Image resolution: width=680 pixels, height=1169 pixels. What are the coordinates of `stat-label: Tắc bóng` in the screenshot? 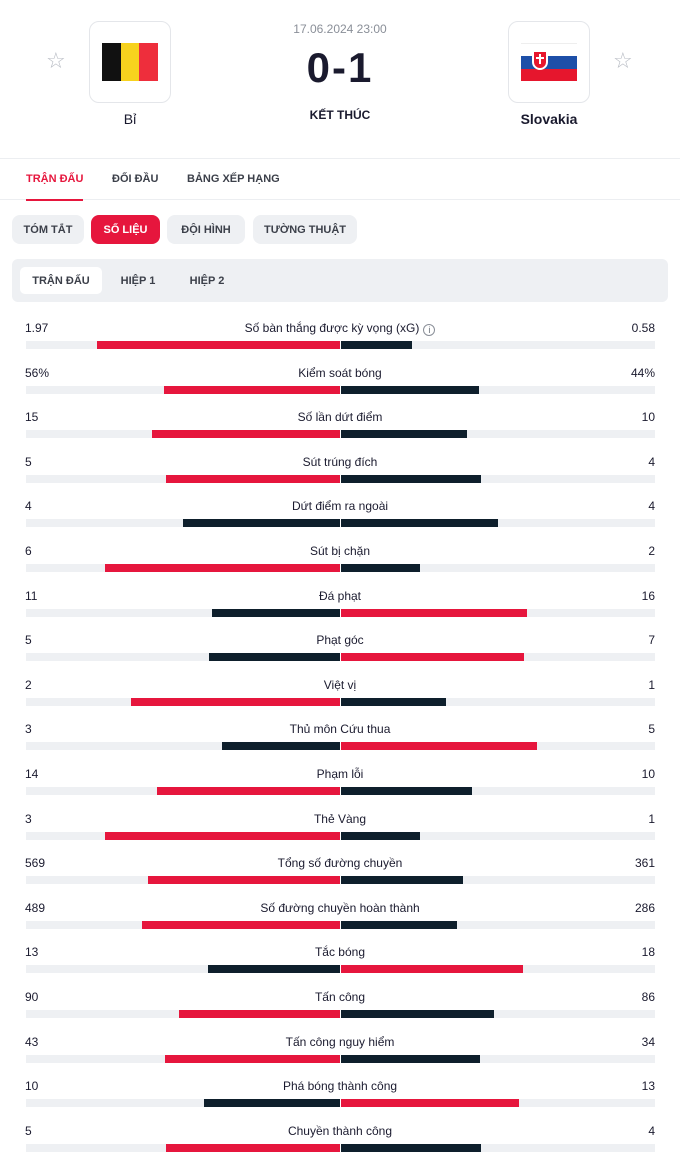 It's located at (340, 952).